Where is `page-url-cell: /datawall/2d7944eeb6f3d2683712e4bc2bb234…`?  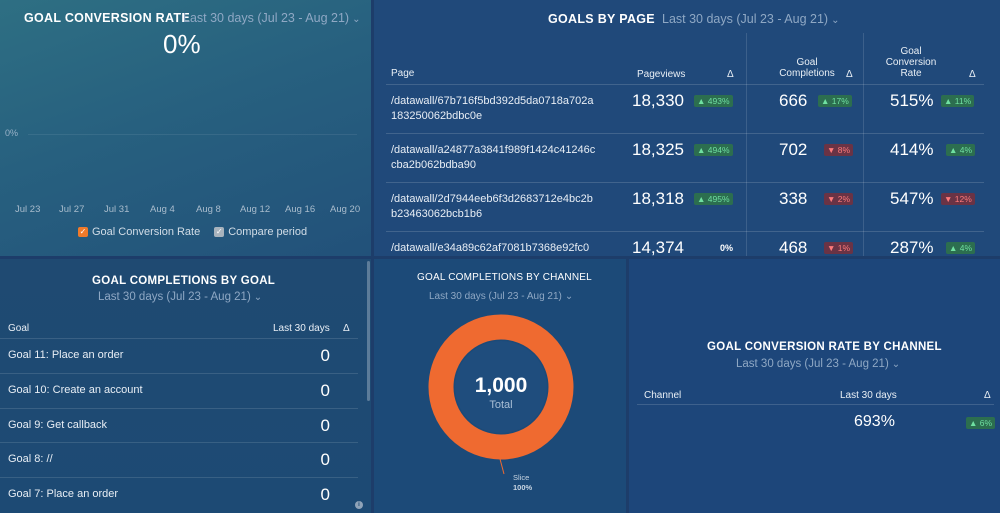 page-url-cell: /datawall/2d7944eeb6f3d2683712e4bc2bb234… is located at coordinates (492, 206).